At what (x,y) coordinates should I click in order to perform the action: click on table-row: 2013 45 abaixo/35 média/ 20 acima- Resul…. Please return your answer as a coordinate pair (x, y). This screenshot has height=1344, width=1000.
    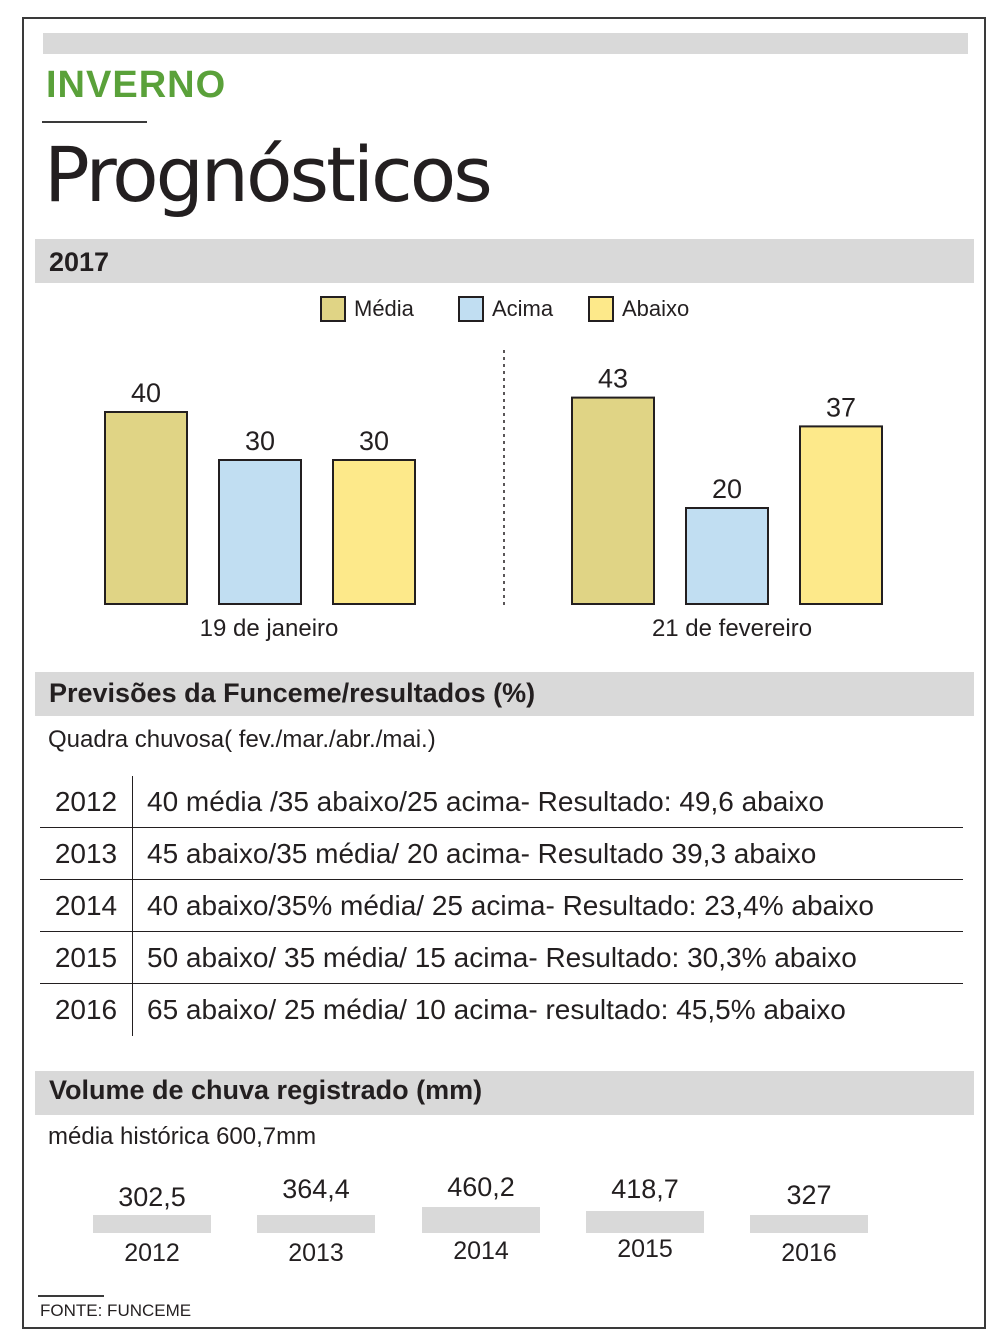
    Looking at the image, I should click on (501, 854).